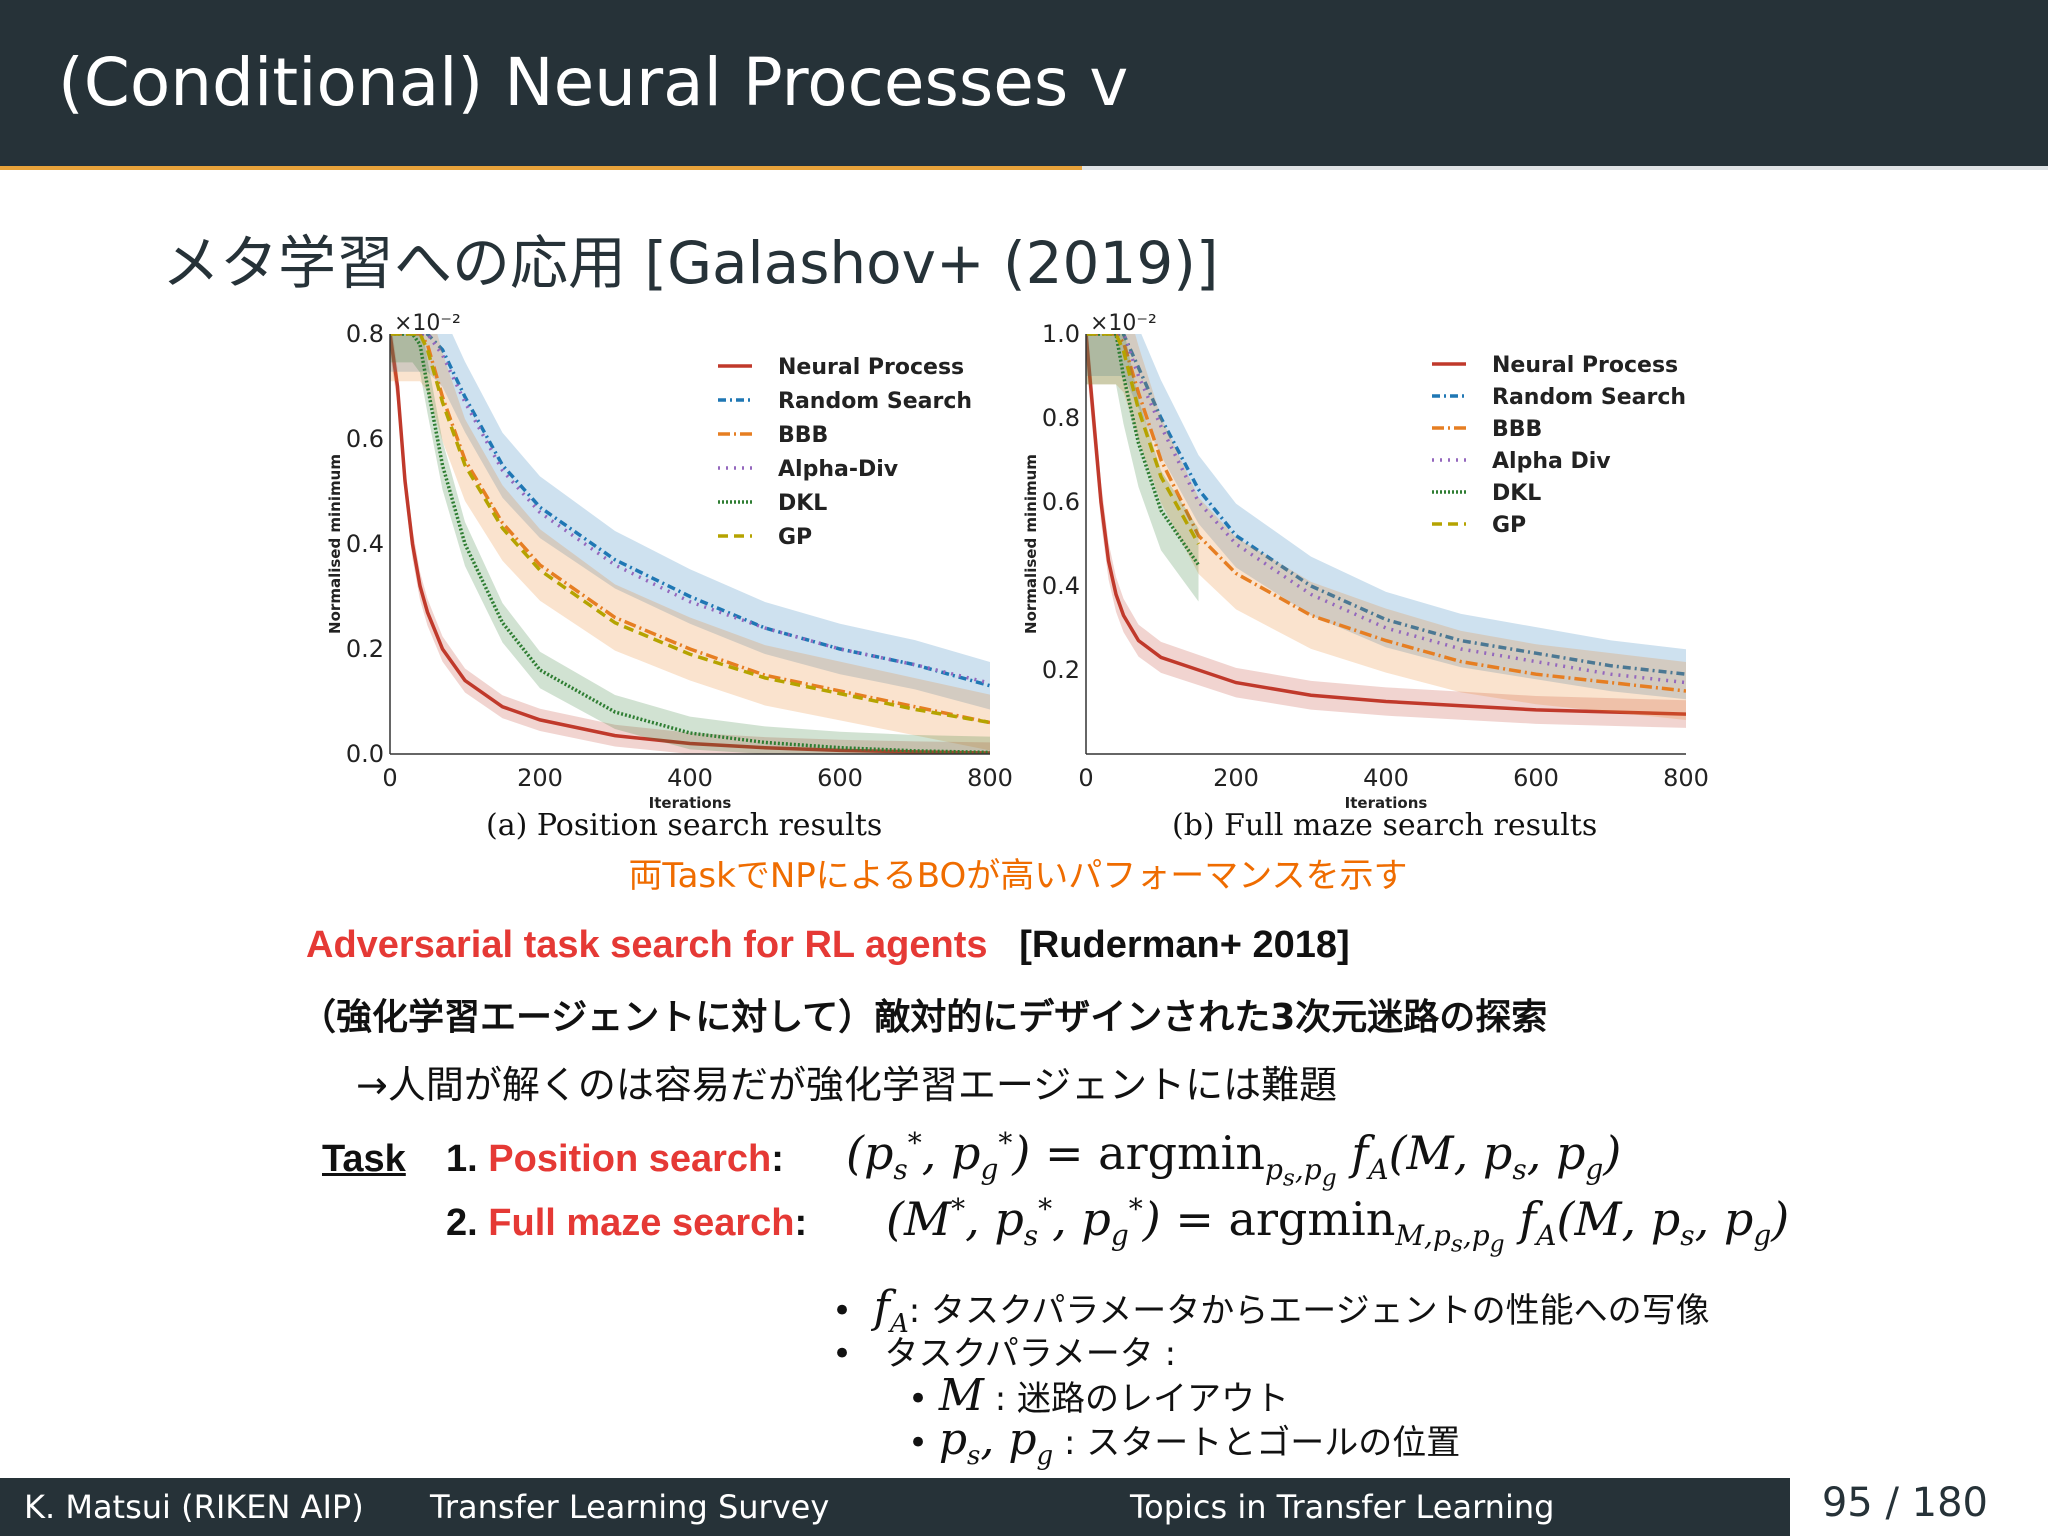 The height and width of the screenshot is (1536, 2048). I want to click on heading-reference: [Ruderman+ 2018], so click(1184, 945).